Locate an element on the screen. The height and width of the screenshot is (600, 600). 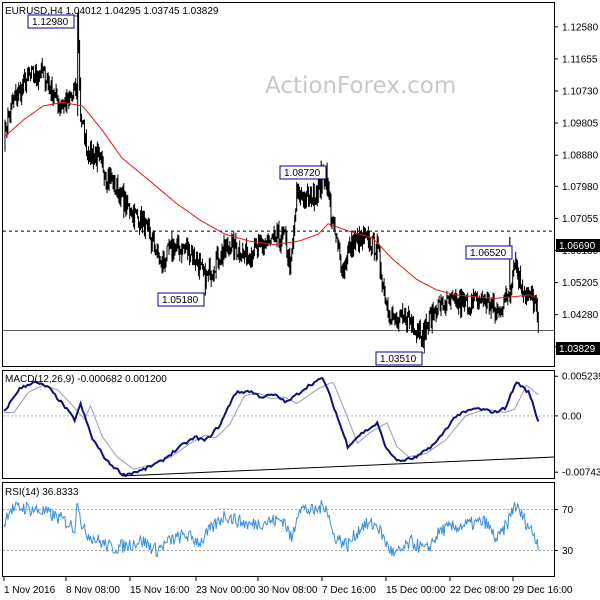
rsi-header: RSI(14) 36.8333 is located at coordinates (42, 492).